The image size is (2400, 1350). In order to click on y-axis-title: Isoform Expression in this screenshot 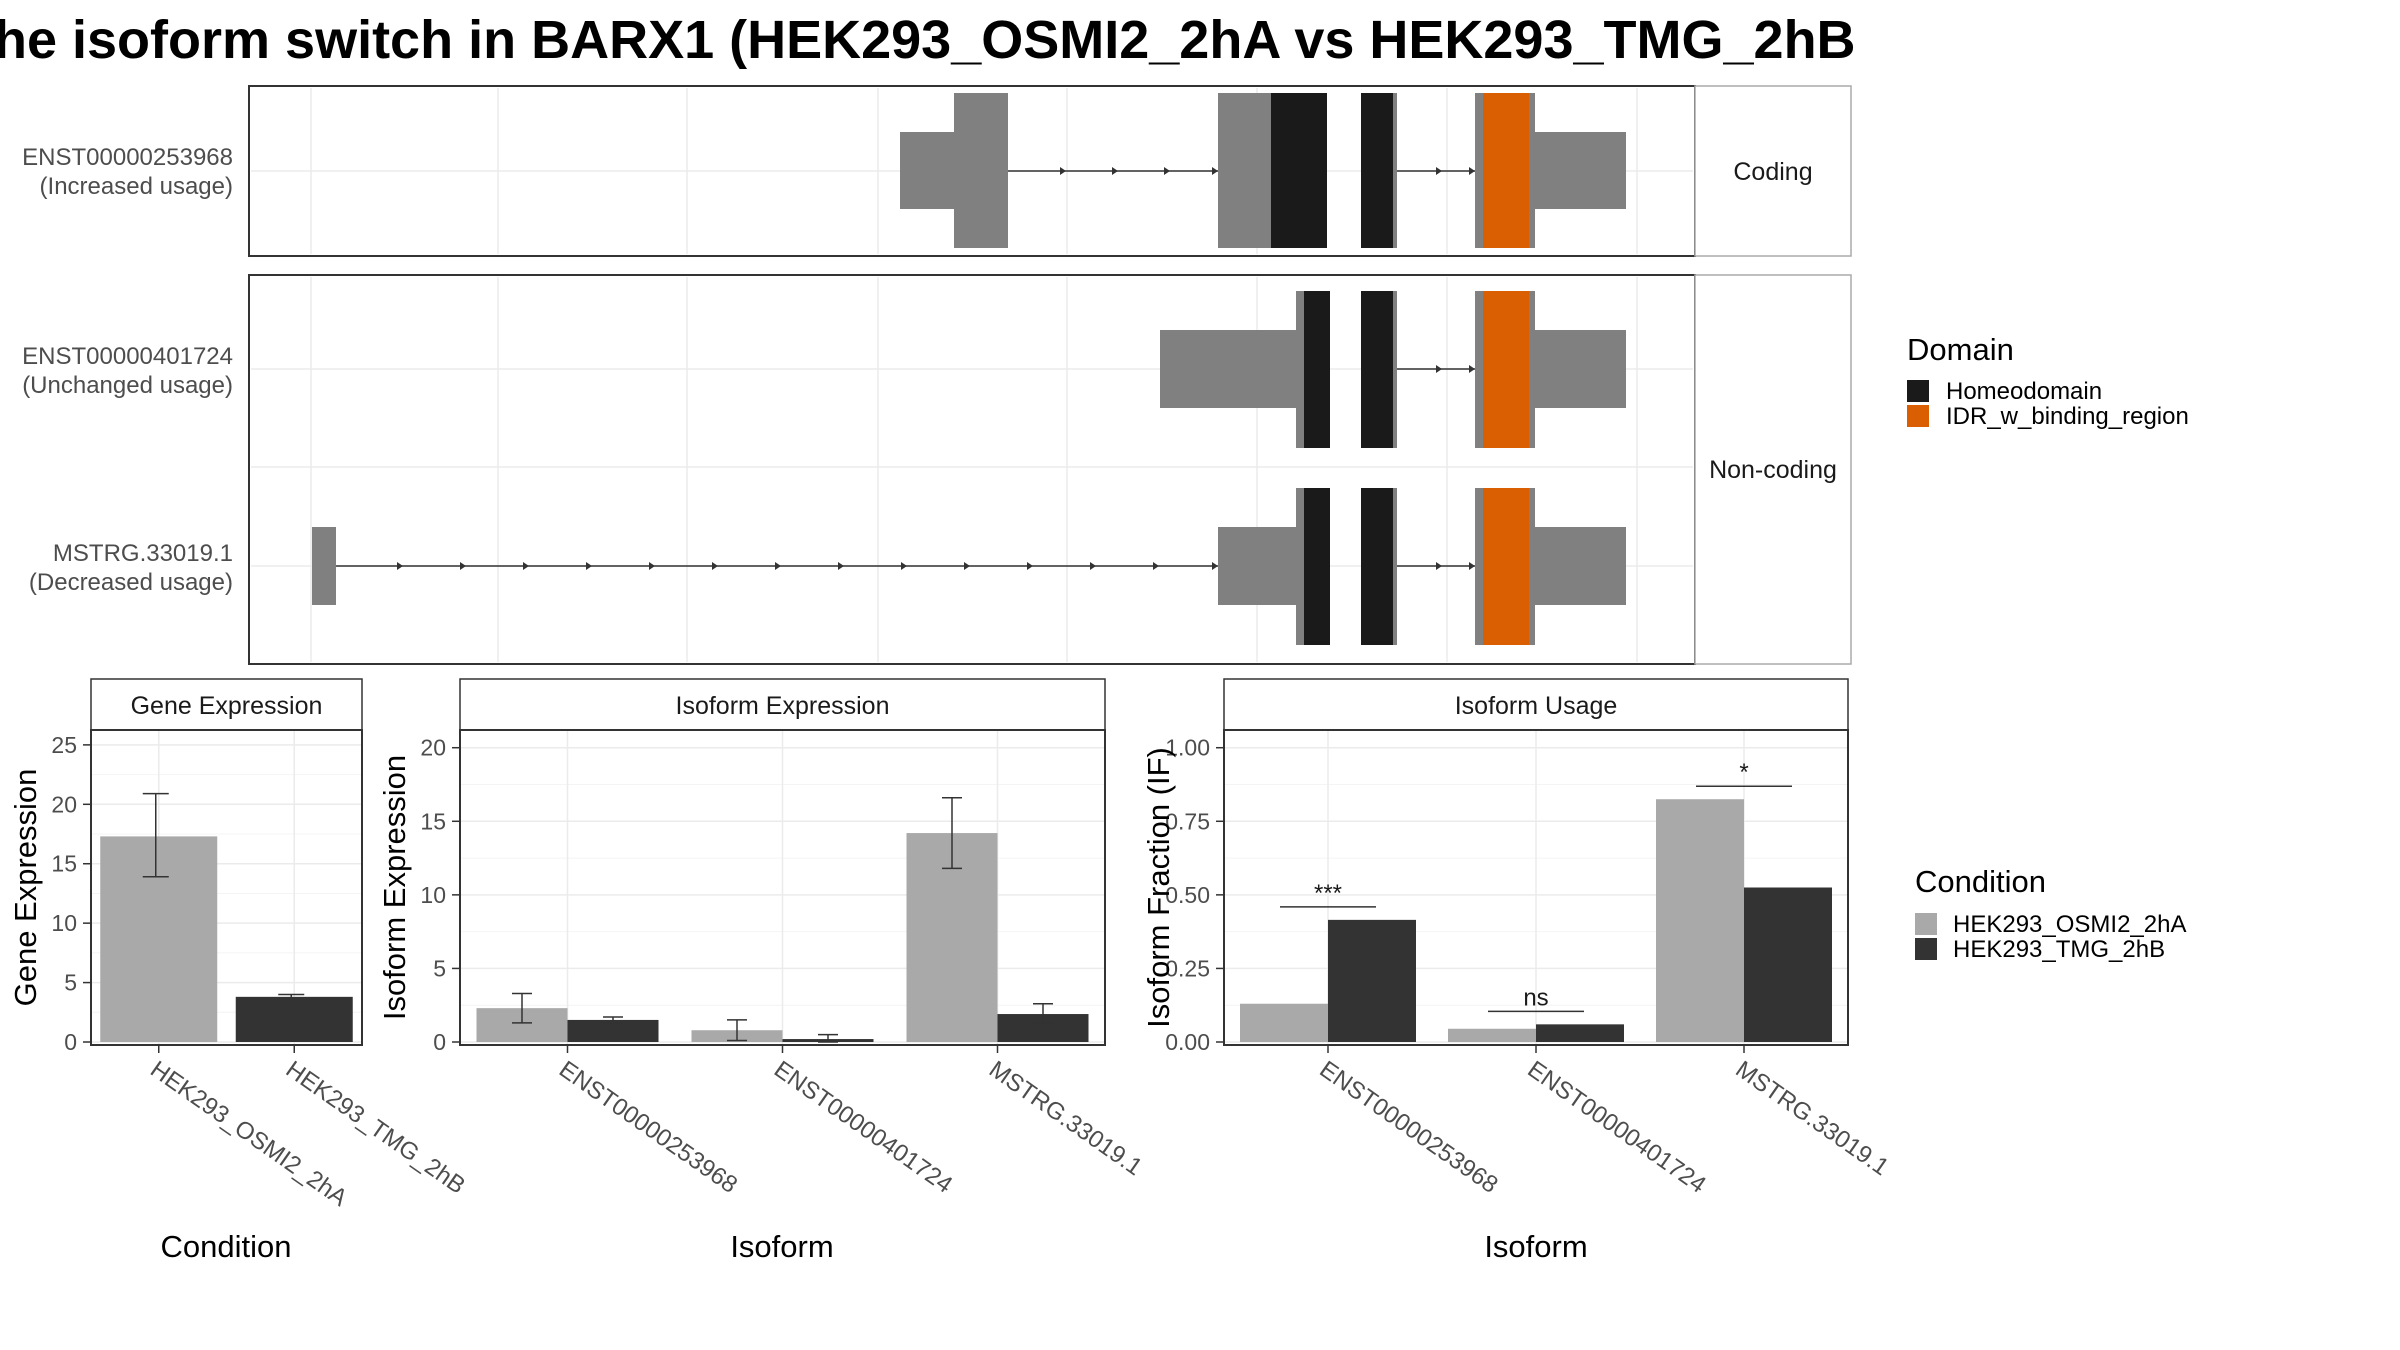, I will do `click(394, 887)`.